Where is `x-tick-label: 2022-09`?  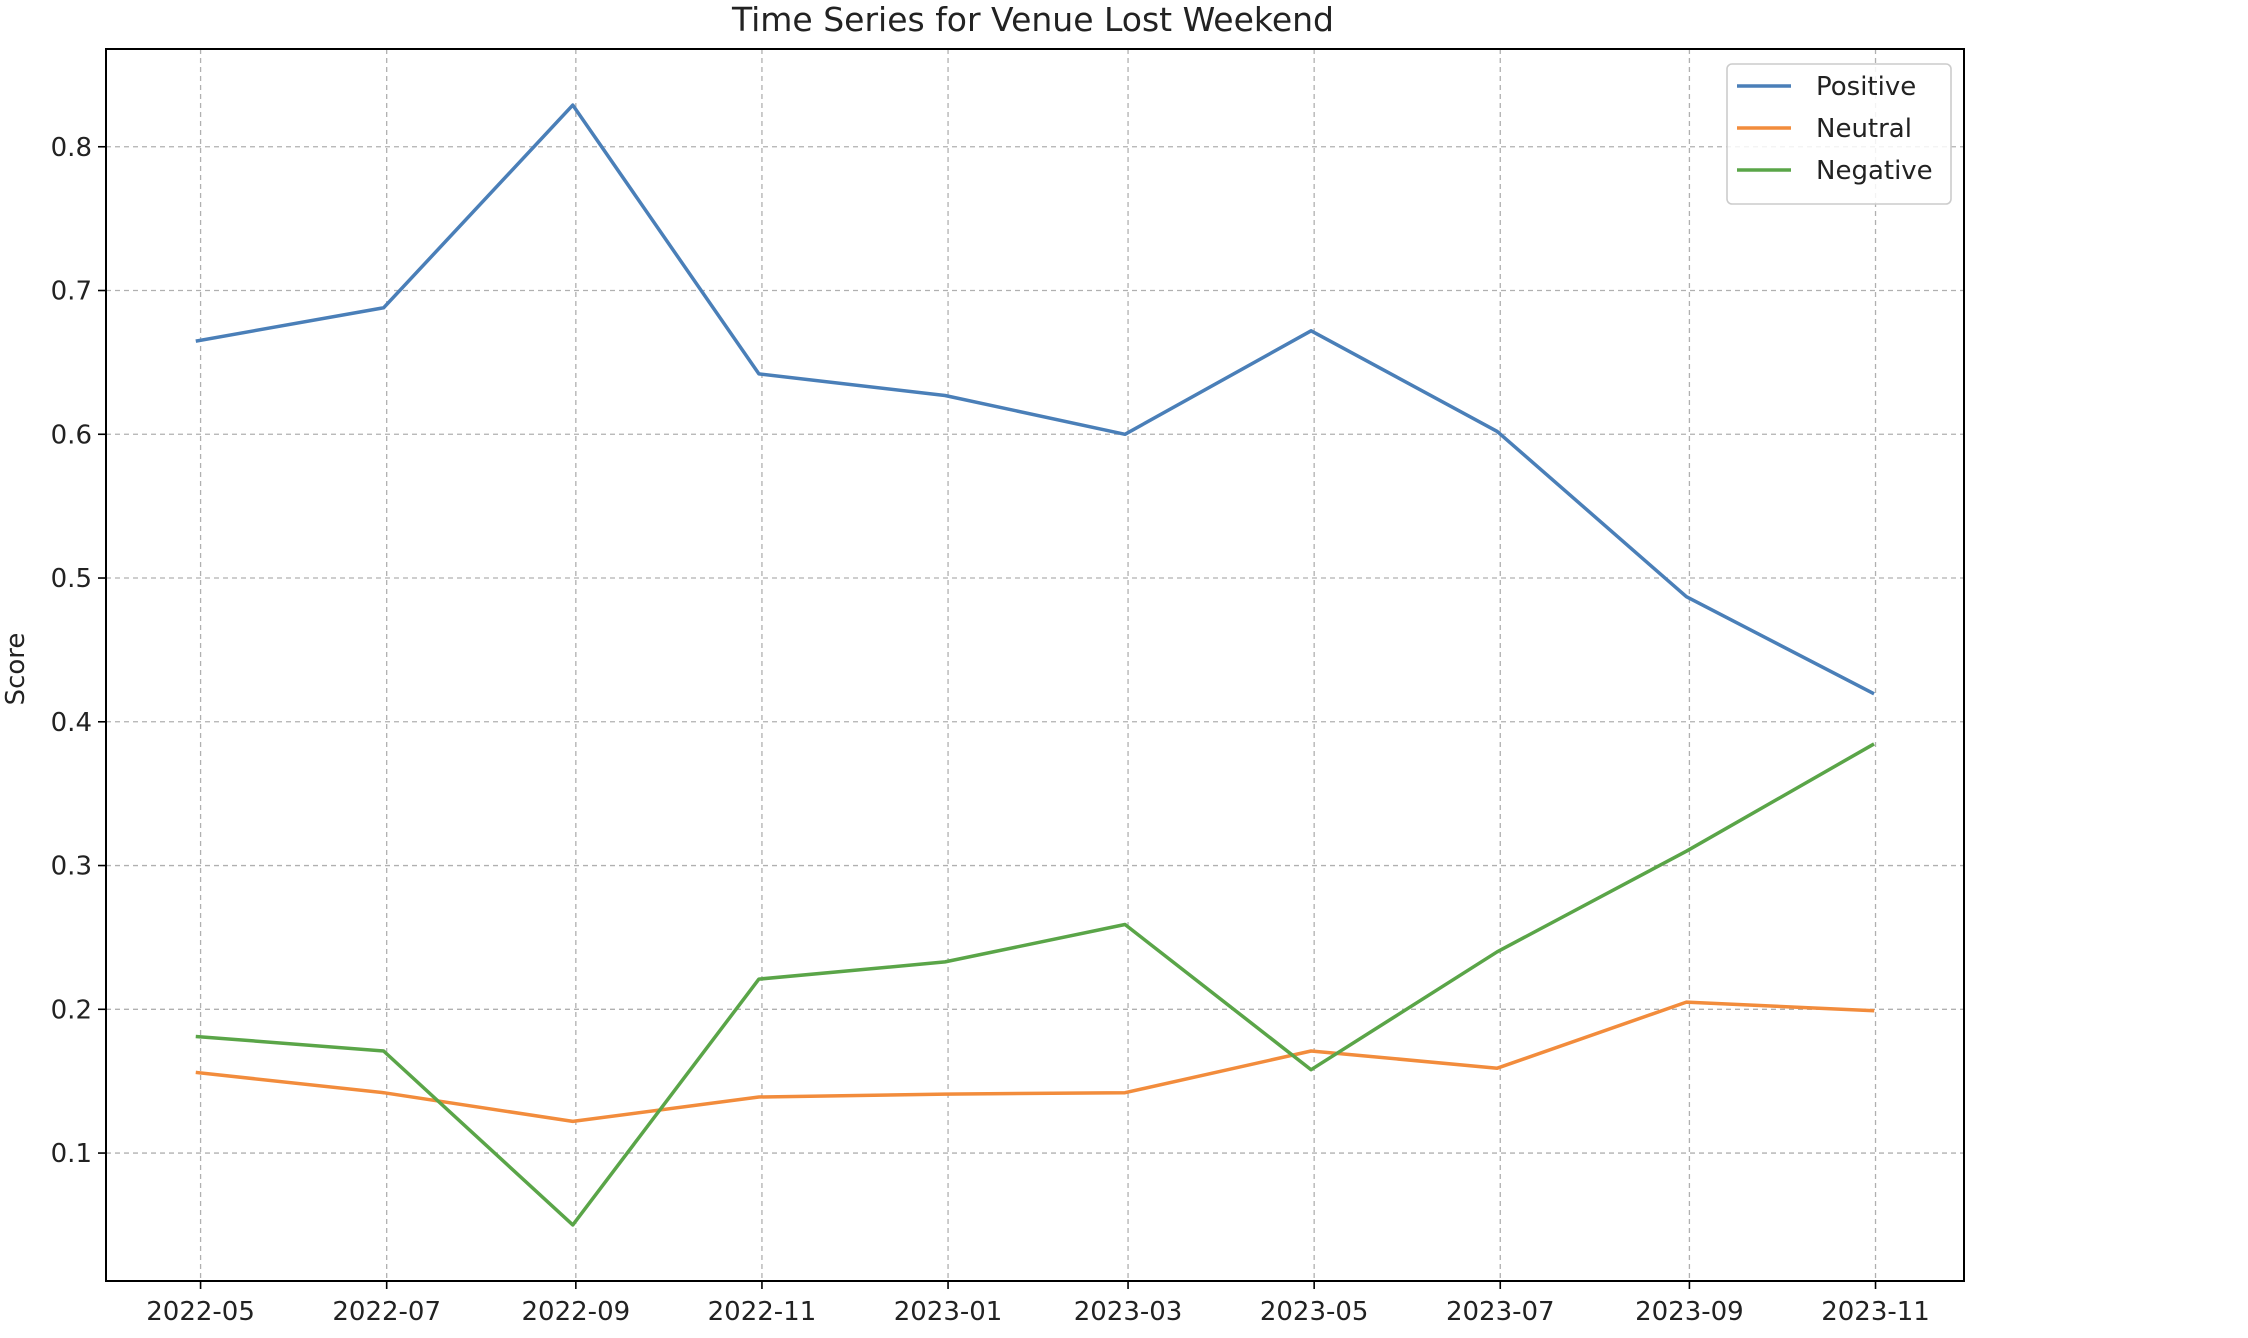
x-tick-label: 2022-09 is located at coordinates (576, 1312).